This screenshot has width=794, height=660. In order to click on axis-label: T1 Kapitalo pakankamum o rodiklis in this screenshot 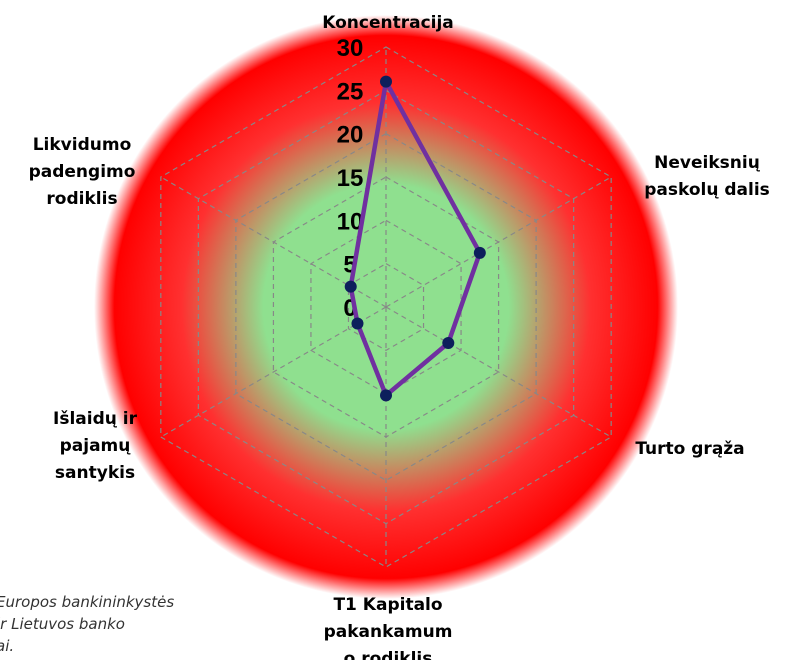, I will do `click(388, 627)`.